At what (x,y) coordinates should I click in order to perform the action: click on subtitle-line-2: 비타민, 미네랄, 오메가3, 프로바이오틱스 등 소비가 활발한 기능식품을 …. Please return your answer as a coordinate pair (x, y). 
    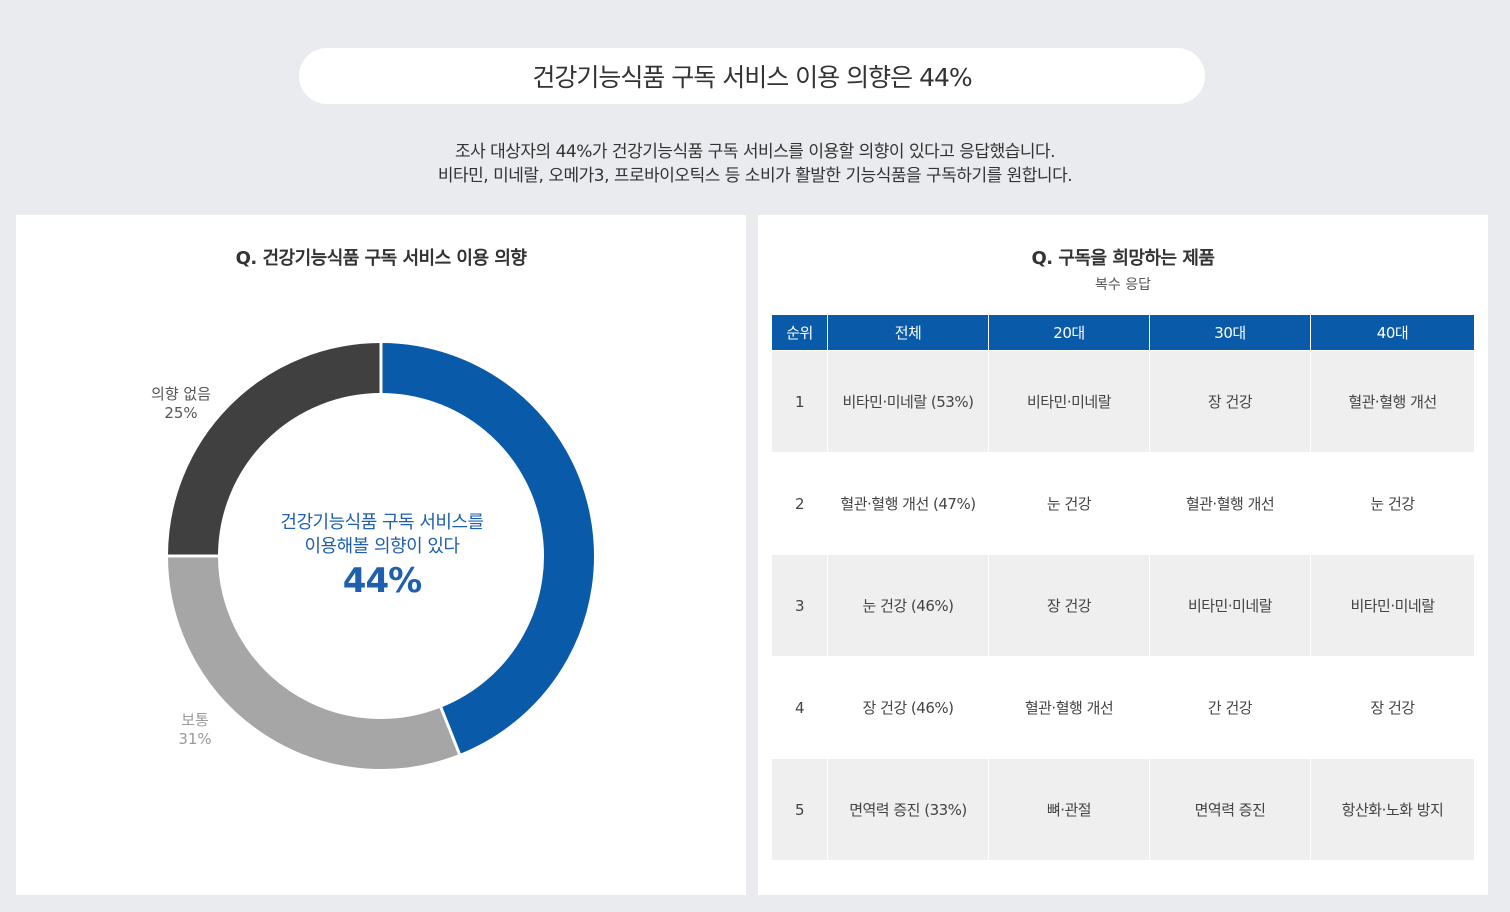
    Looking at the image, I should click on (755, 176).